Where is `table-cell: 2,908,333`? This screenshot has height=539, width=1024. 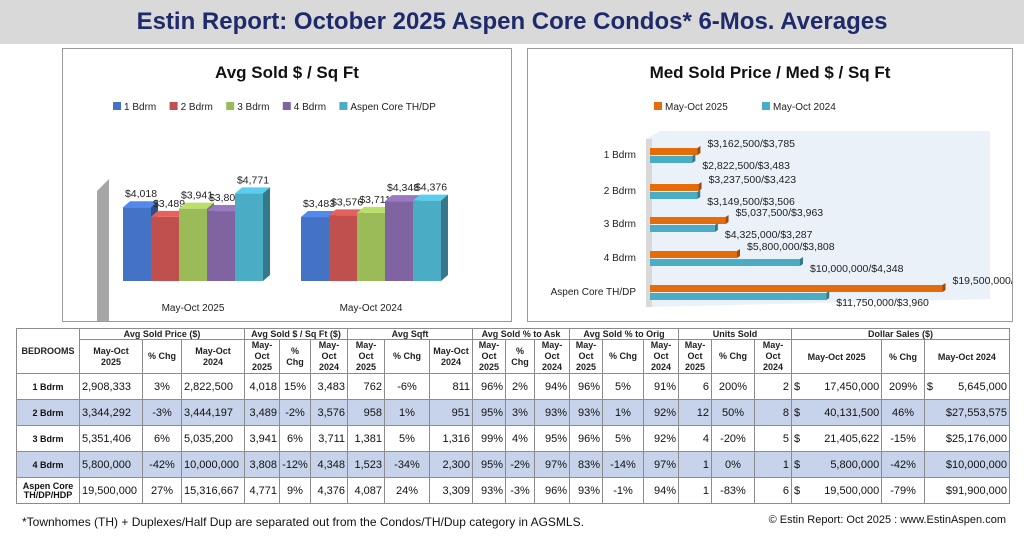
table-cell: 2,908,333 is located at coordinates (111, 386).